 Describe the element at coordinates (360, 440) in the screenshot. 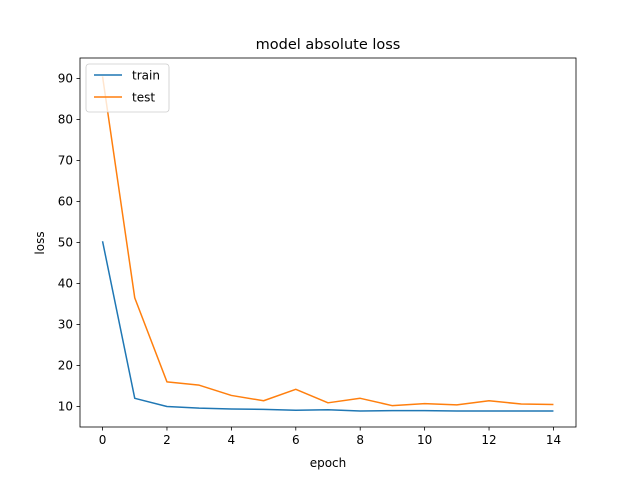

I see `x-tick-label: 8` at that location.